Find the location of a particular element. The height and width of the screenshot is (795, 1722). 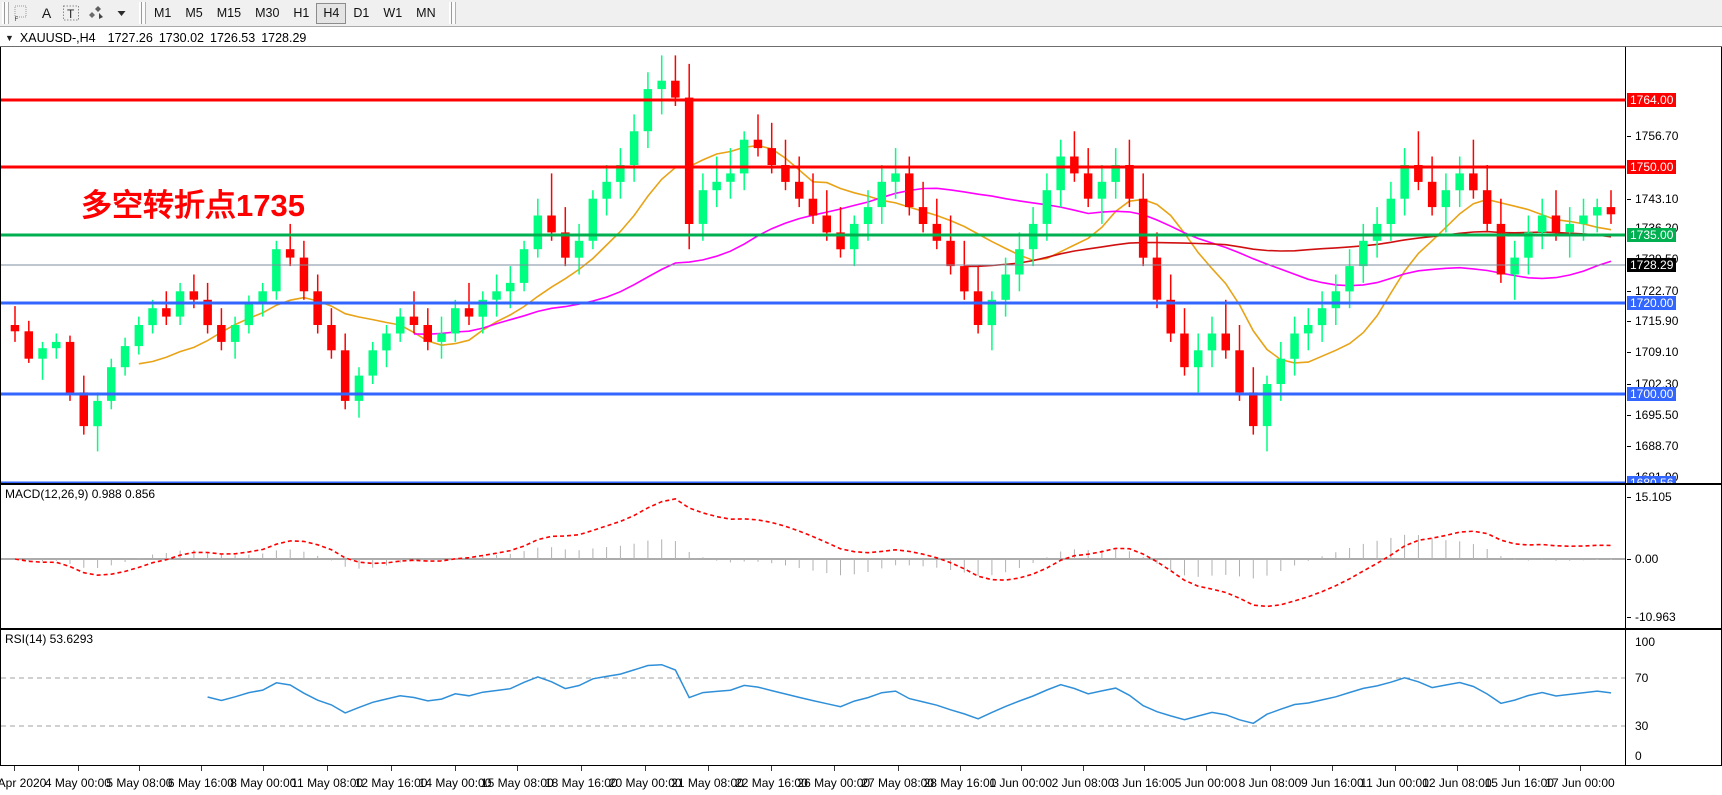

macd-label: MACD(12,26,9) 0.988 0.856 is located at coordinates (82, 494).